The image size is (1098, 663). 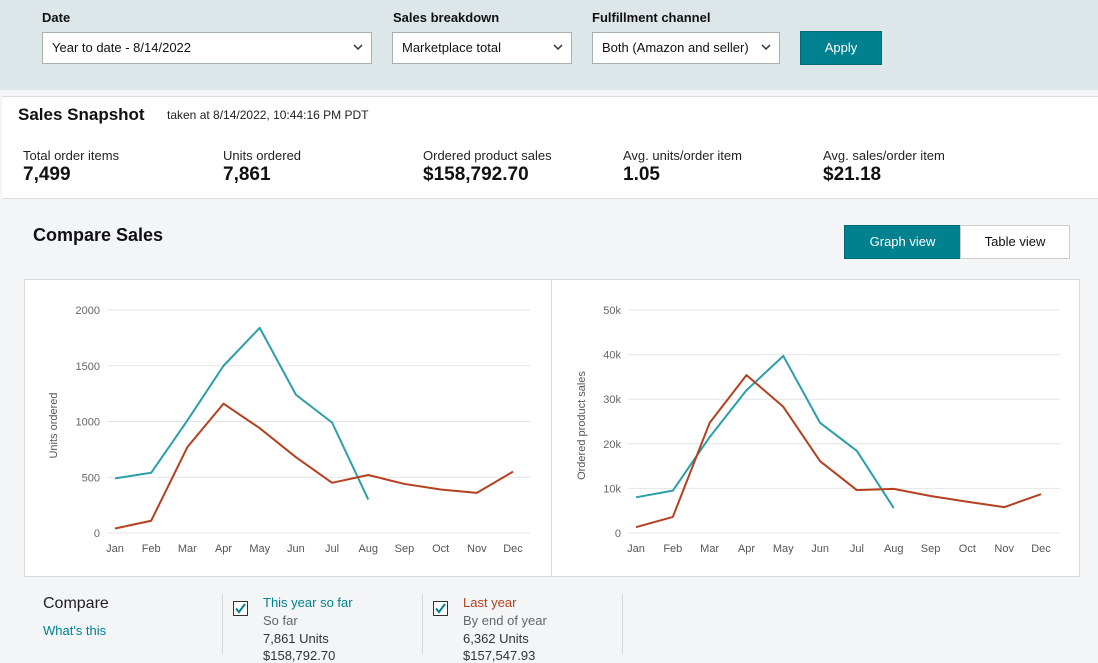 What do you see at coordinates (852, 174) in the screenshot?
I see `metric-value: $21.18` at bounding box center [852, 174].